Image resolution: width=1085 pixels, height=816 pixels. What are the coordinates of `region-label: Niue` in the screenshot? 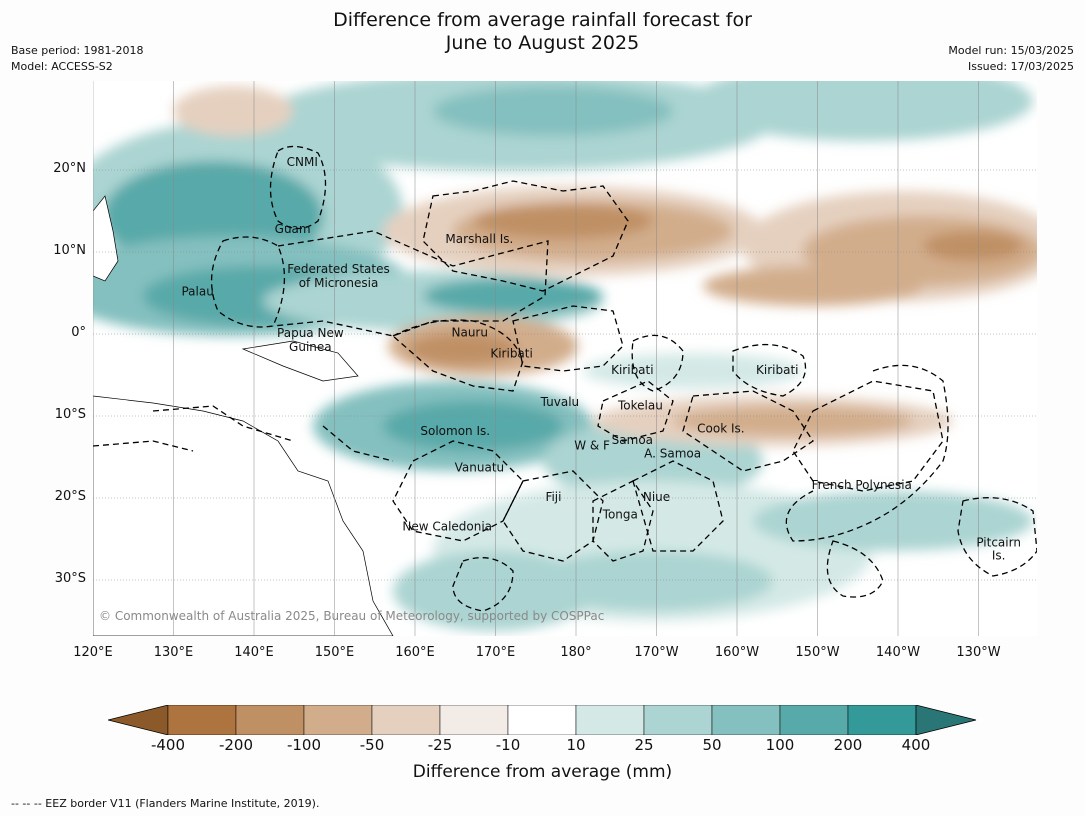 It's located at (656, 497).